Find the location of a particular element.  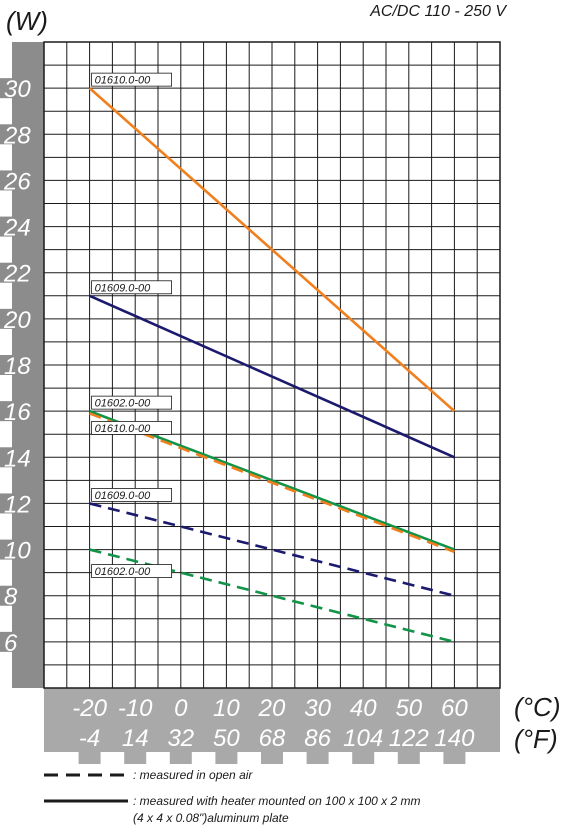

legend-dashed-text: : measured in open air is located at coordinates (193, 775).